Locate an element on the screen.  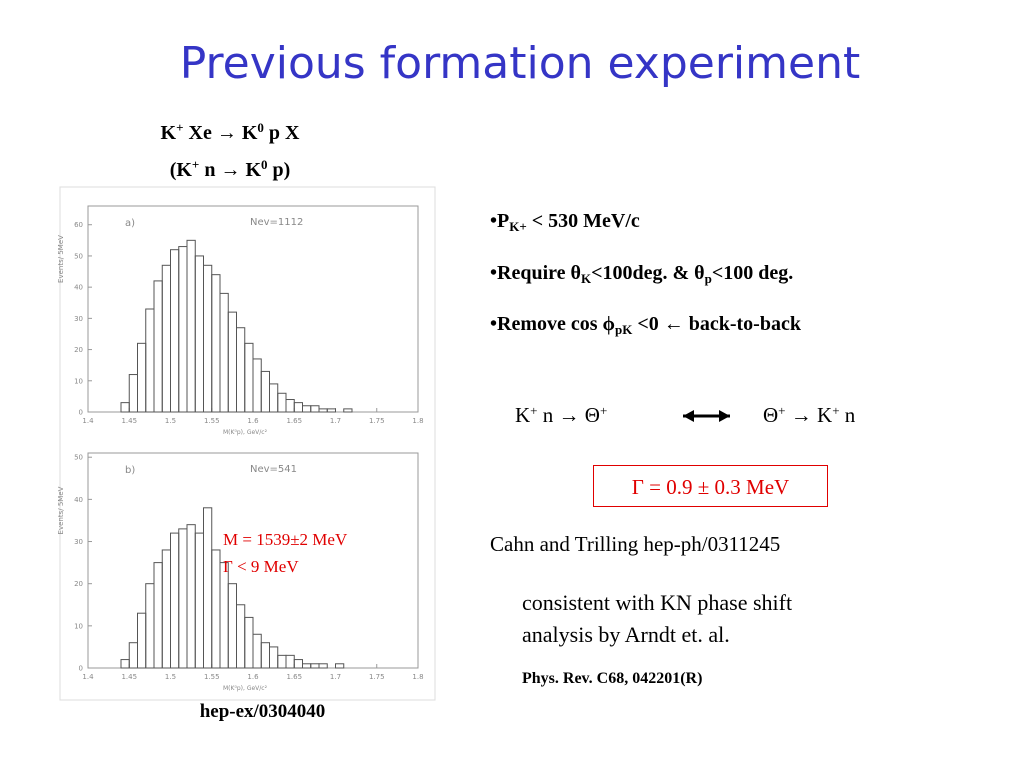
width-box: Γ = 0.9 ± 0.3 MeV is located at coordinates (710, 486).